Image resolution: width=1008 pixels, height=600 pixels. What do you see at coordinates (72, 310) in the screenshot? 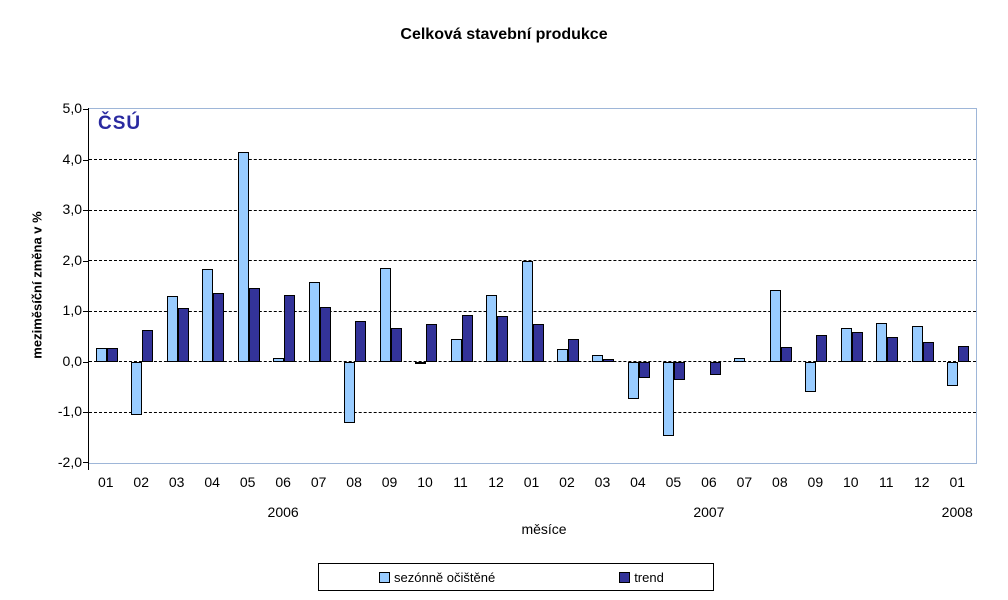
I see `y-tick-label: 1,0` at bounding box center [72, 310].